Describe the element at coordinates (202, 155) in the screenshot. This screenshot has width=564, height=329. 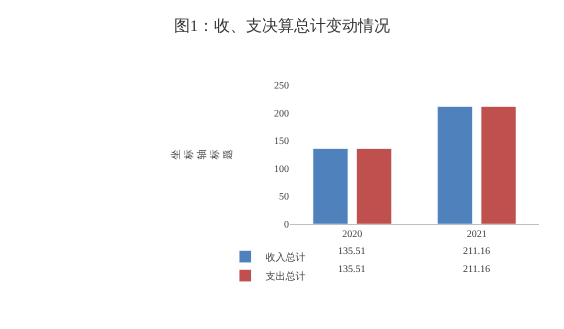
I see `y-axis-title: 坐标轴标题` at that location.